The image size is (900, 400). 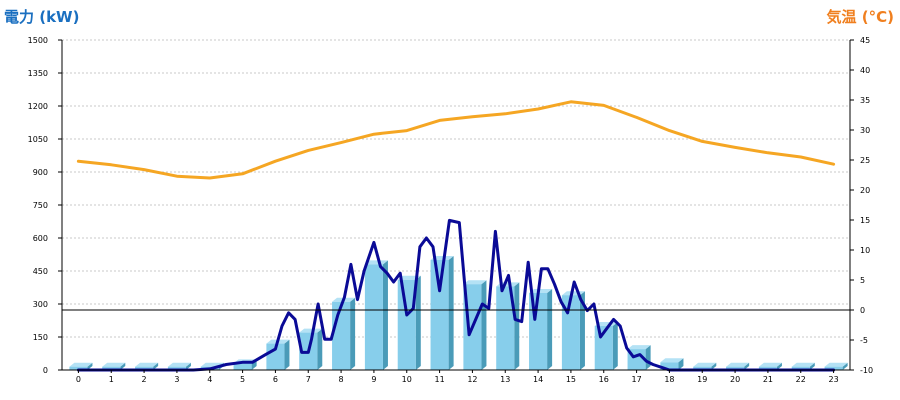 What do you see at coordinates (735, 379) in the screenshot?
I see `x-tick-label: 20` at bounding box center [735, 379].